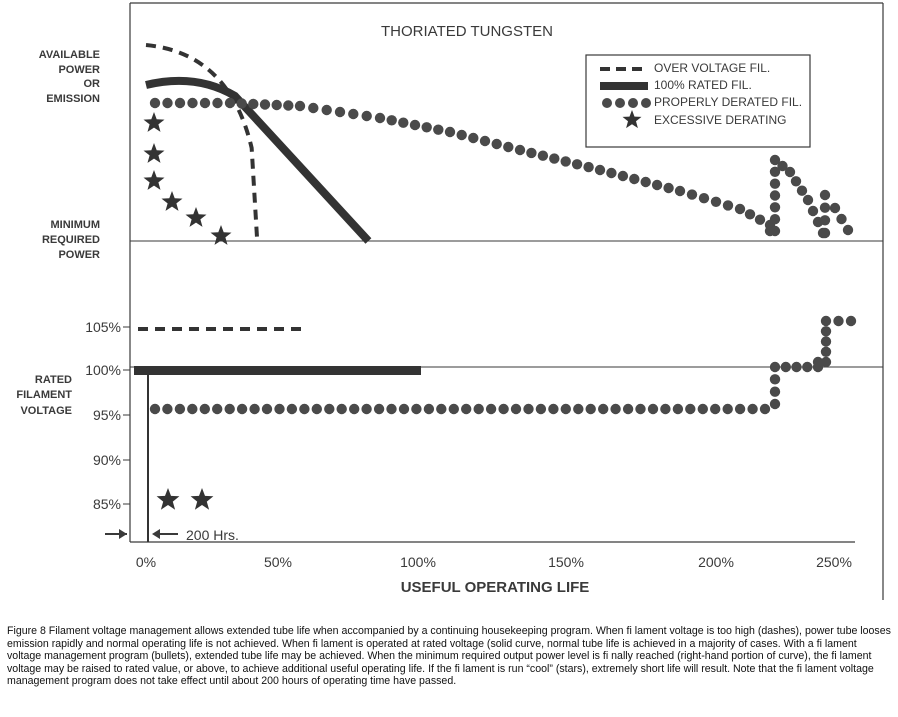  I want to click on arrow-out-head, so click(156, 534).